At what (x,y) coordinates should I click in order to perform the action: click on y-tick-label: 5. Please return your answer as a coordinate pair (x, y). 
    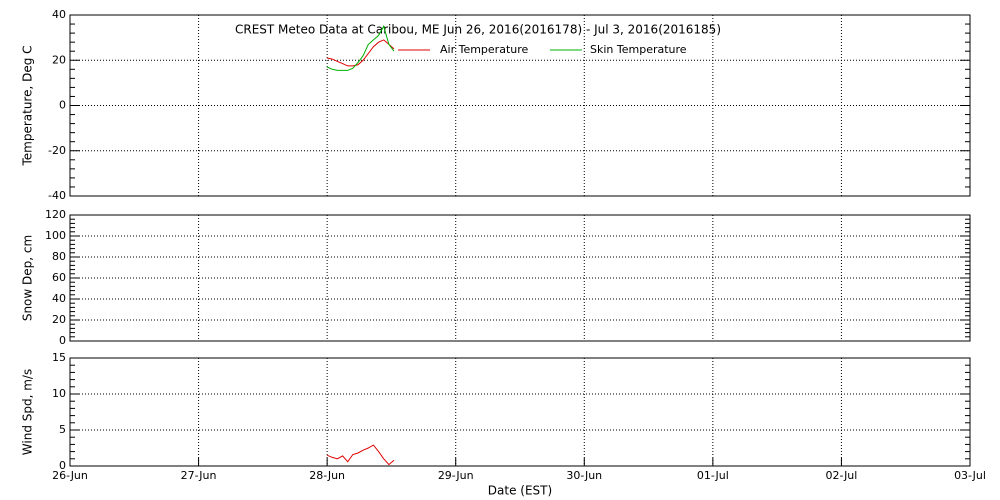
    Looking at the image, I should click on (62, 429).